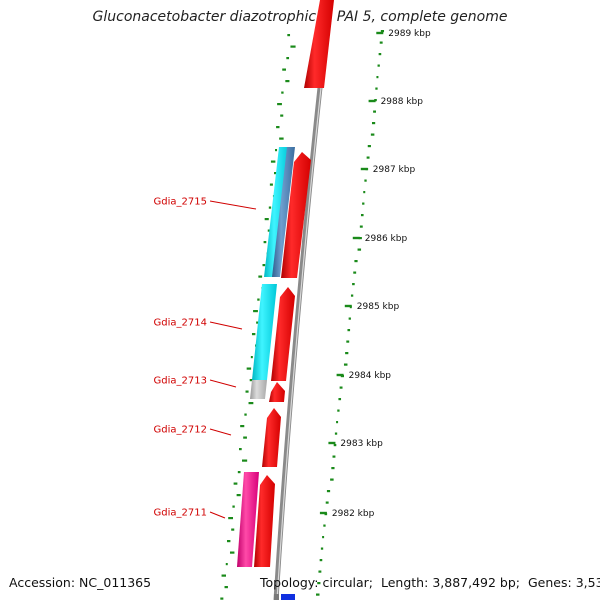 This screenshot has width=600, height=600. Describe the element at coordinates (180, 202) in the screenshot. I see `gene-label: Gdia_2715` at that location.